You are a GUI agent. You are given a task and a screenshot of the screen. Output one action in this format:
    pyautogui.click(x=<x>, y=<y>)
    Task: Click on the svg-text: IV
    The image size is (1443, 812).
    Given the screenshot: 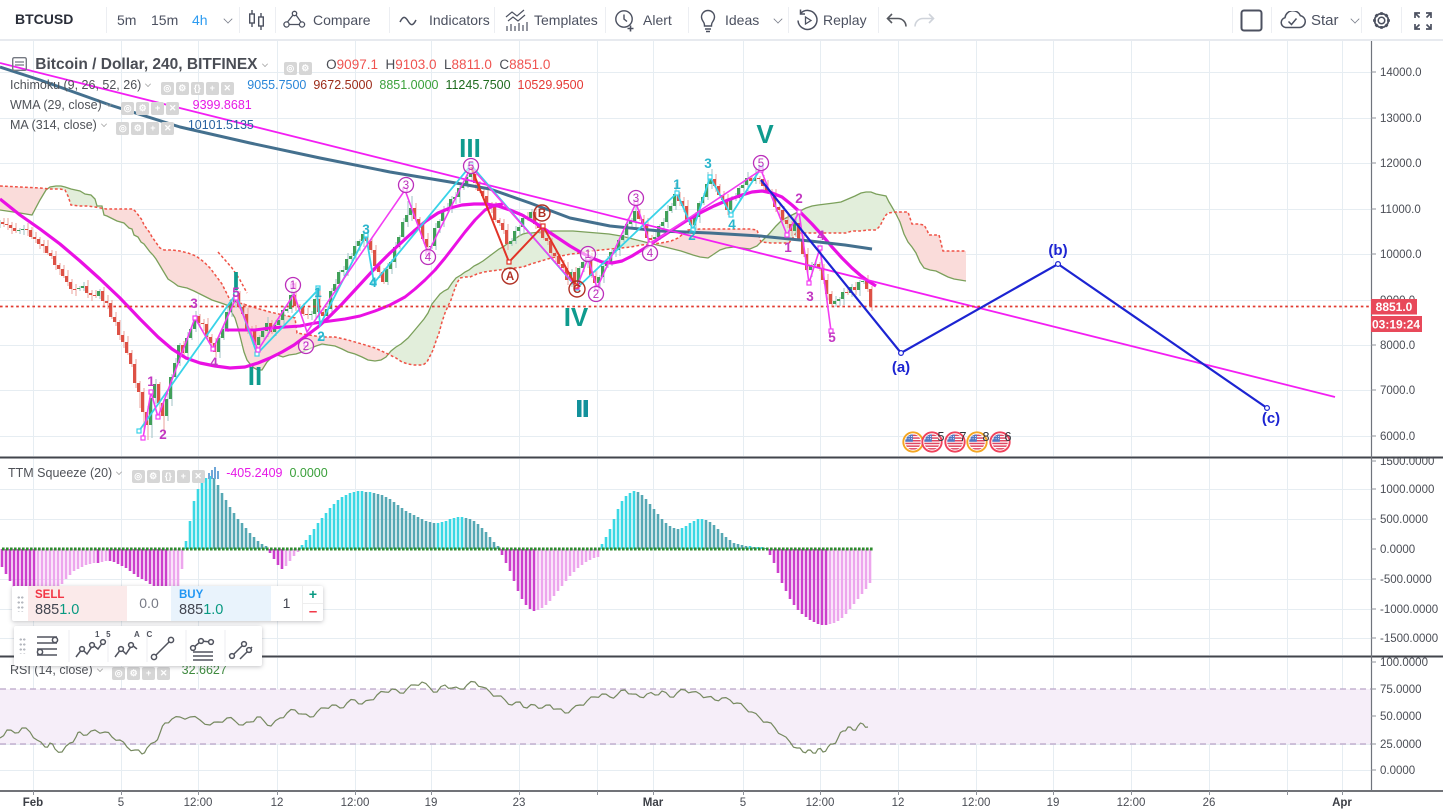 What is the action you would take?
    pyautogui.click(x=576, y=317)
    